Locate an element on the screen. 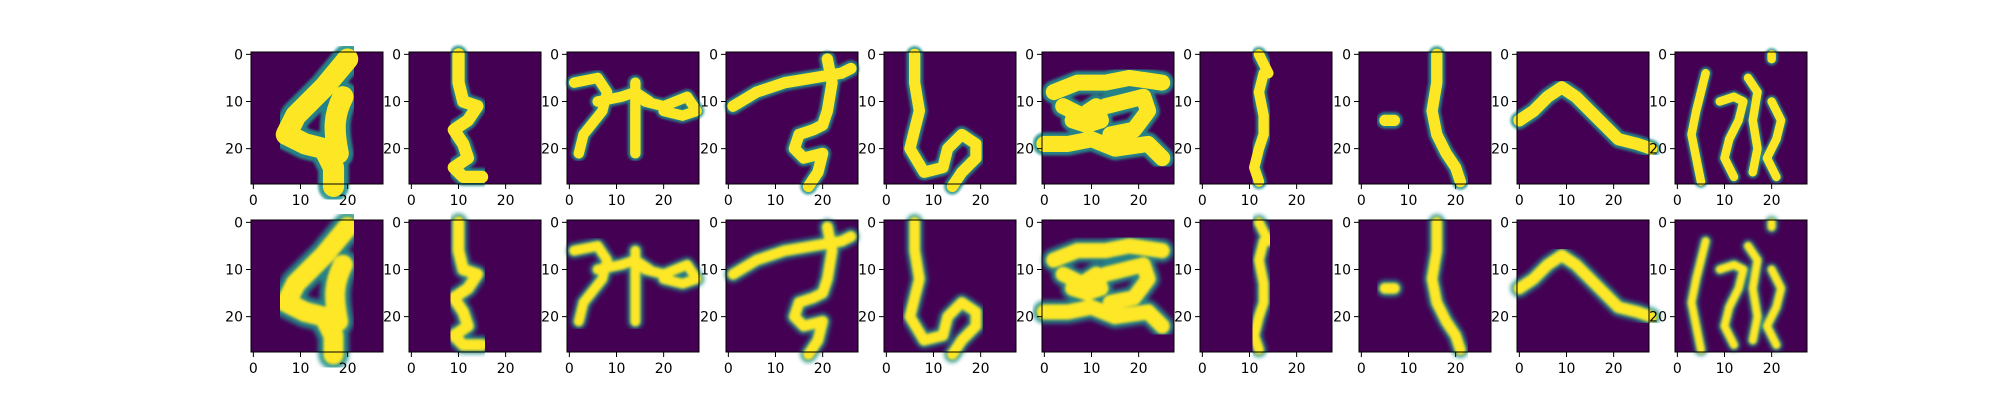 The image size is (2000, 400). image-panel-reconstruction-3: 0 10 20 0 10 20 is located at coordinates (623, 296).